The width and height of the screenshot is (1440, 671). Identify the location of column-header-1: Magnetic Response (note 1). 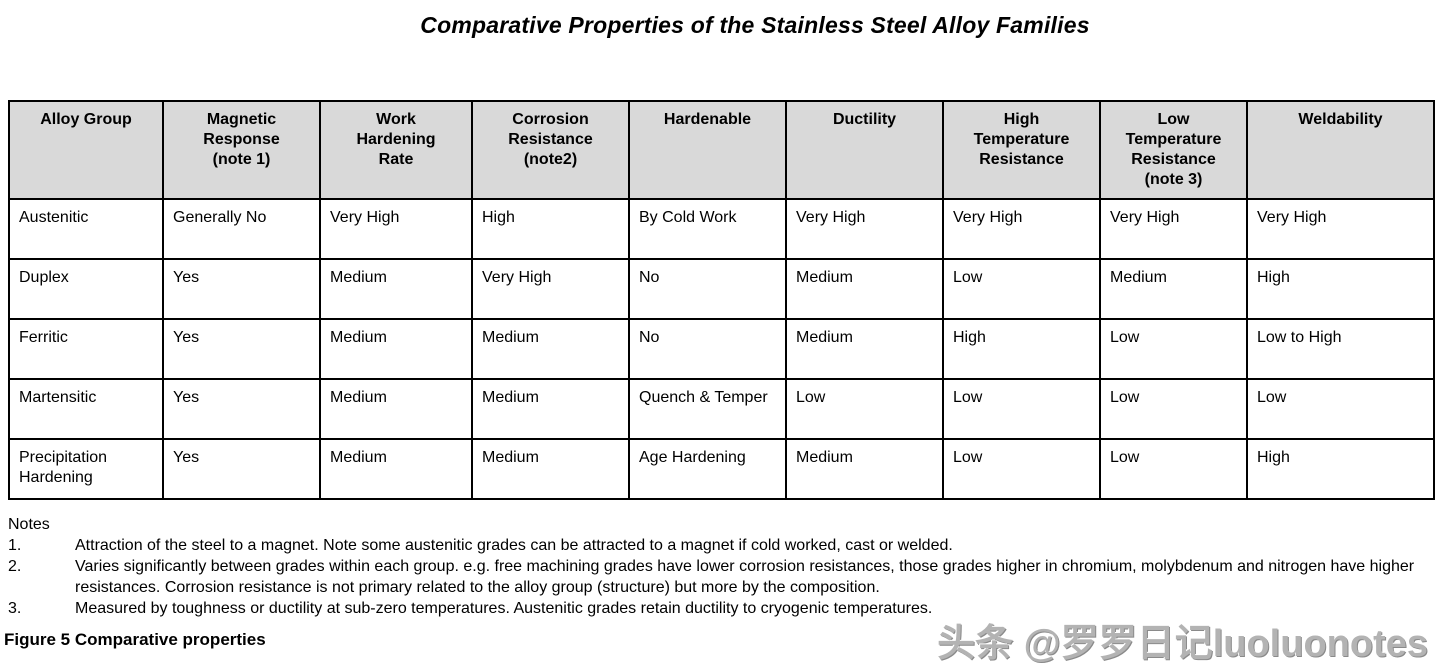
(241, 150).